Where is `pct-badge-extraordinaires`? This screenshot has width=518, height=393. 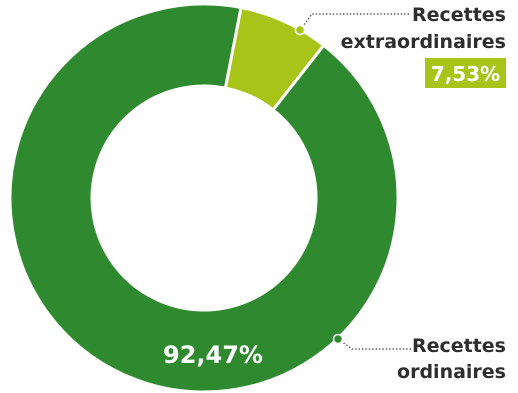 pct-badge-extraordinaires is located at coordinates (465, 73).